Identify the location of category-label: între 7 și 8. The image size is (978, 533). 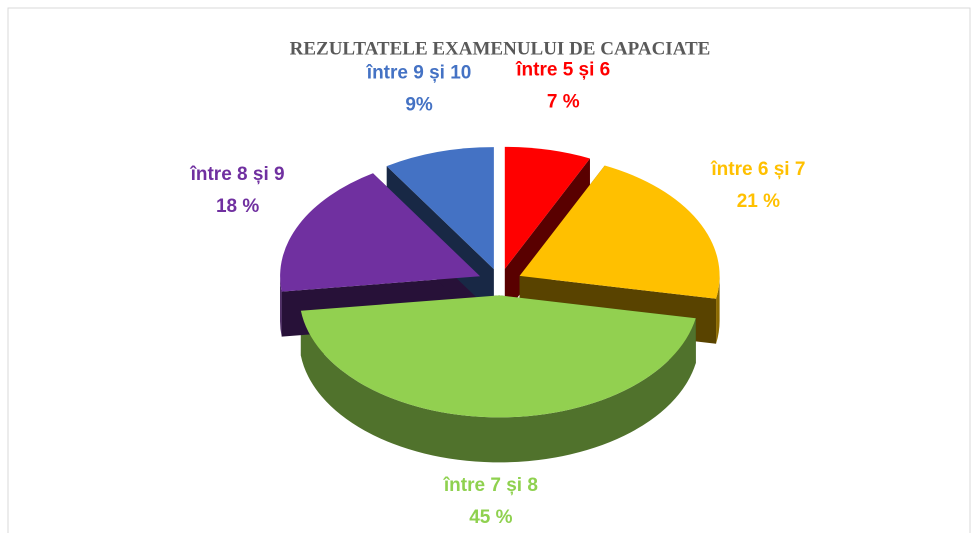
(490, 485).